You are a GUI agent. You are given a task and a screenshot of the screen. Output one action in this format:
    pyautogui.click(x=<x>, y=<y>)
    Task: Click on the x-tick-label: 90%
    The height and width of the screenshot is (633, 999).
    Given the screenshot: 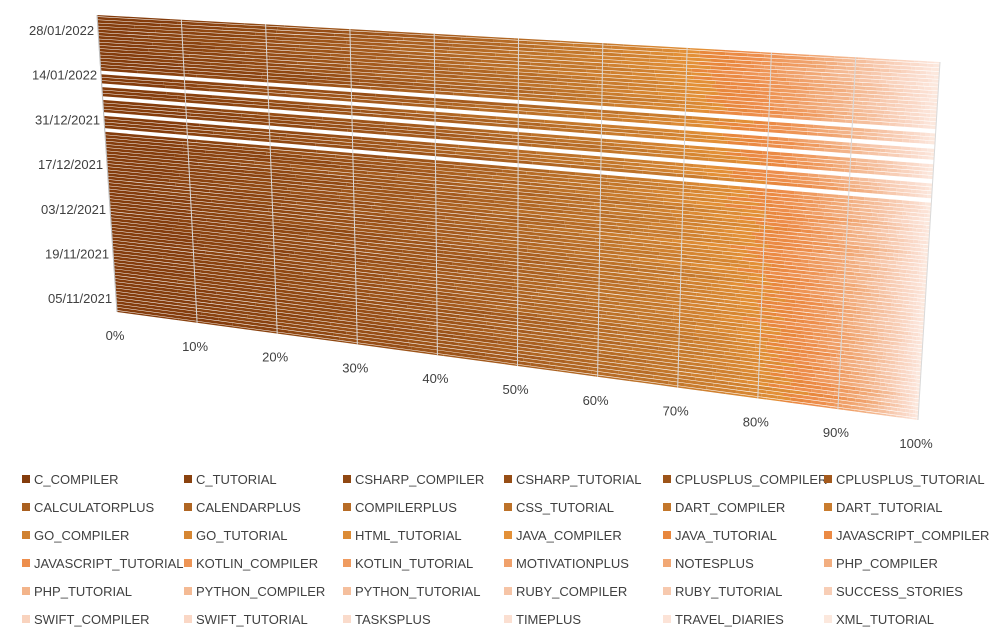 What is the action you would take?
    pyautogui.click(x=836, y=432)
    